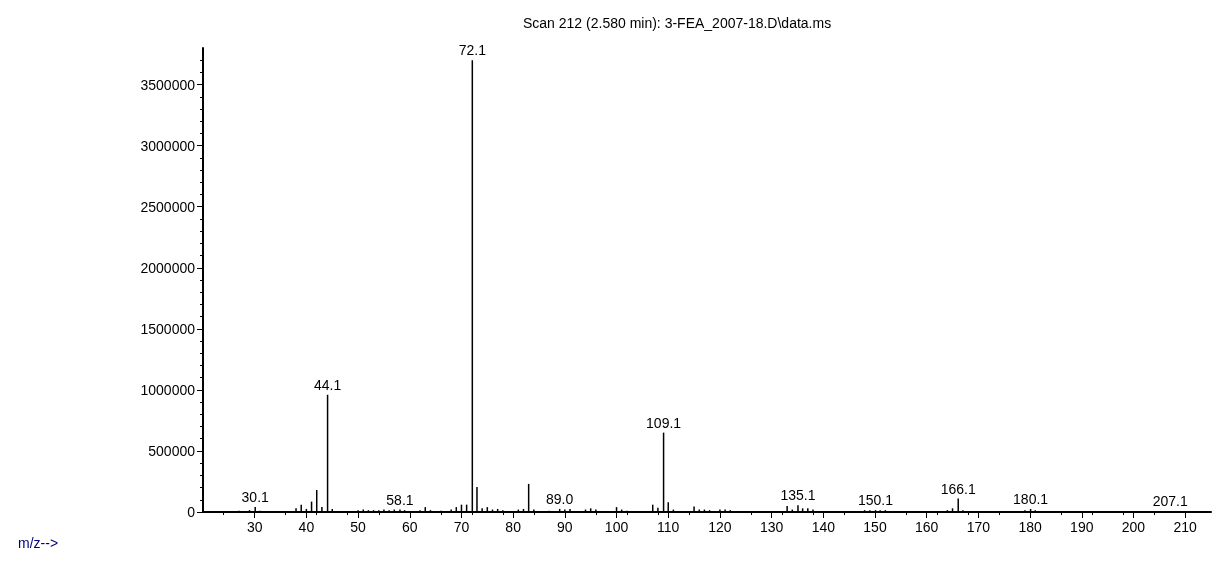 This screenshot has width=1231, height=563. What do you see at coordinates (358, 527) in the screenshot?
I see `x-tick-label: 50` at bounding box center [358, 527].